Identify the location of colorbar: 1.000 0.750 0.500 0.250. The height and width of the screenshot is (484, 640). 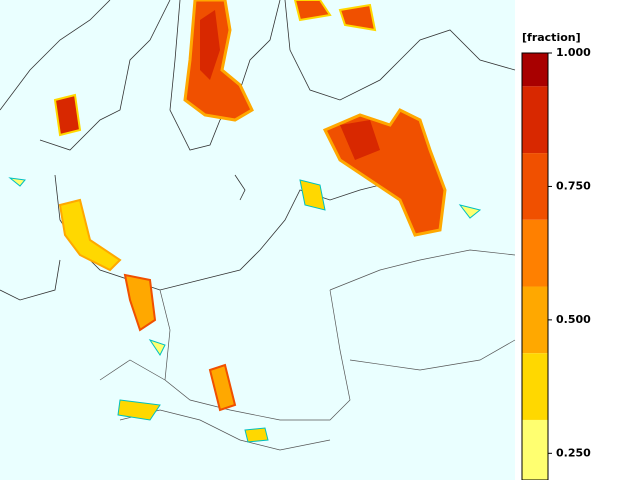
(556, 263).